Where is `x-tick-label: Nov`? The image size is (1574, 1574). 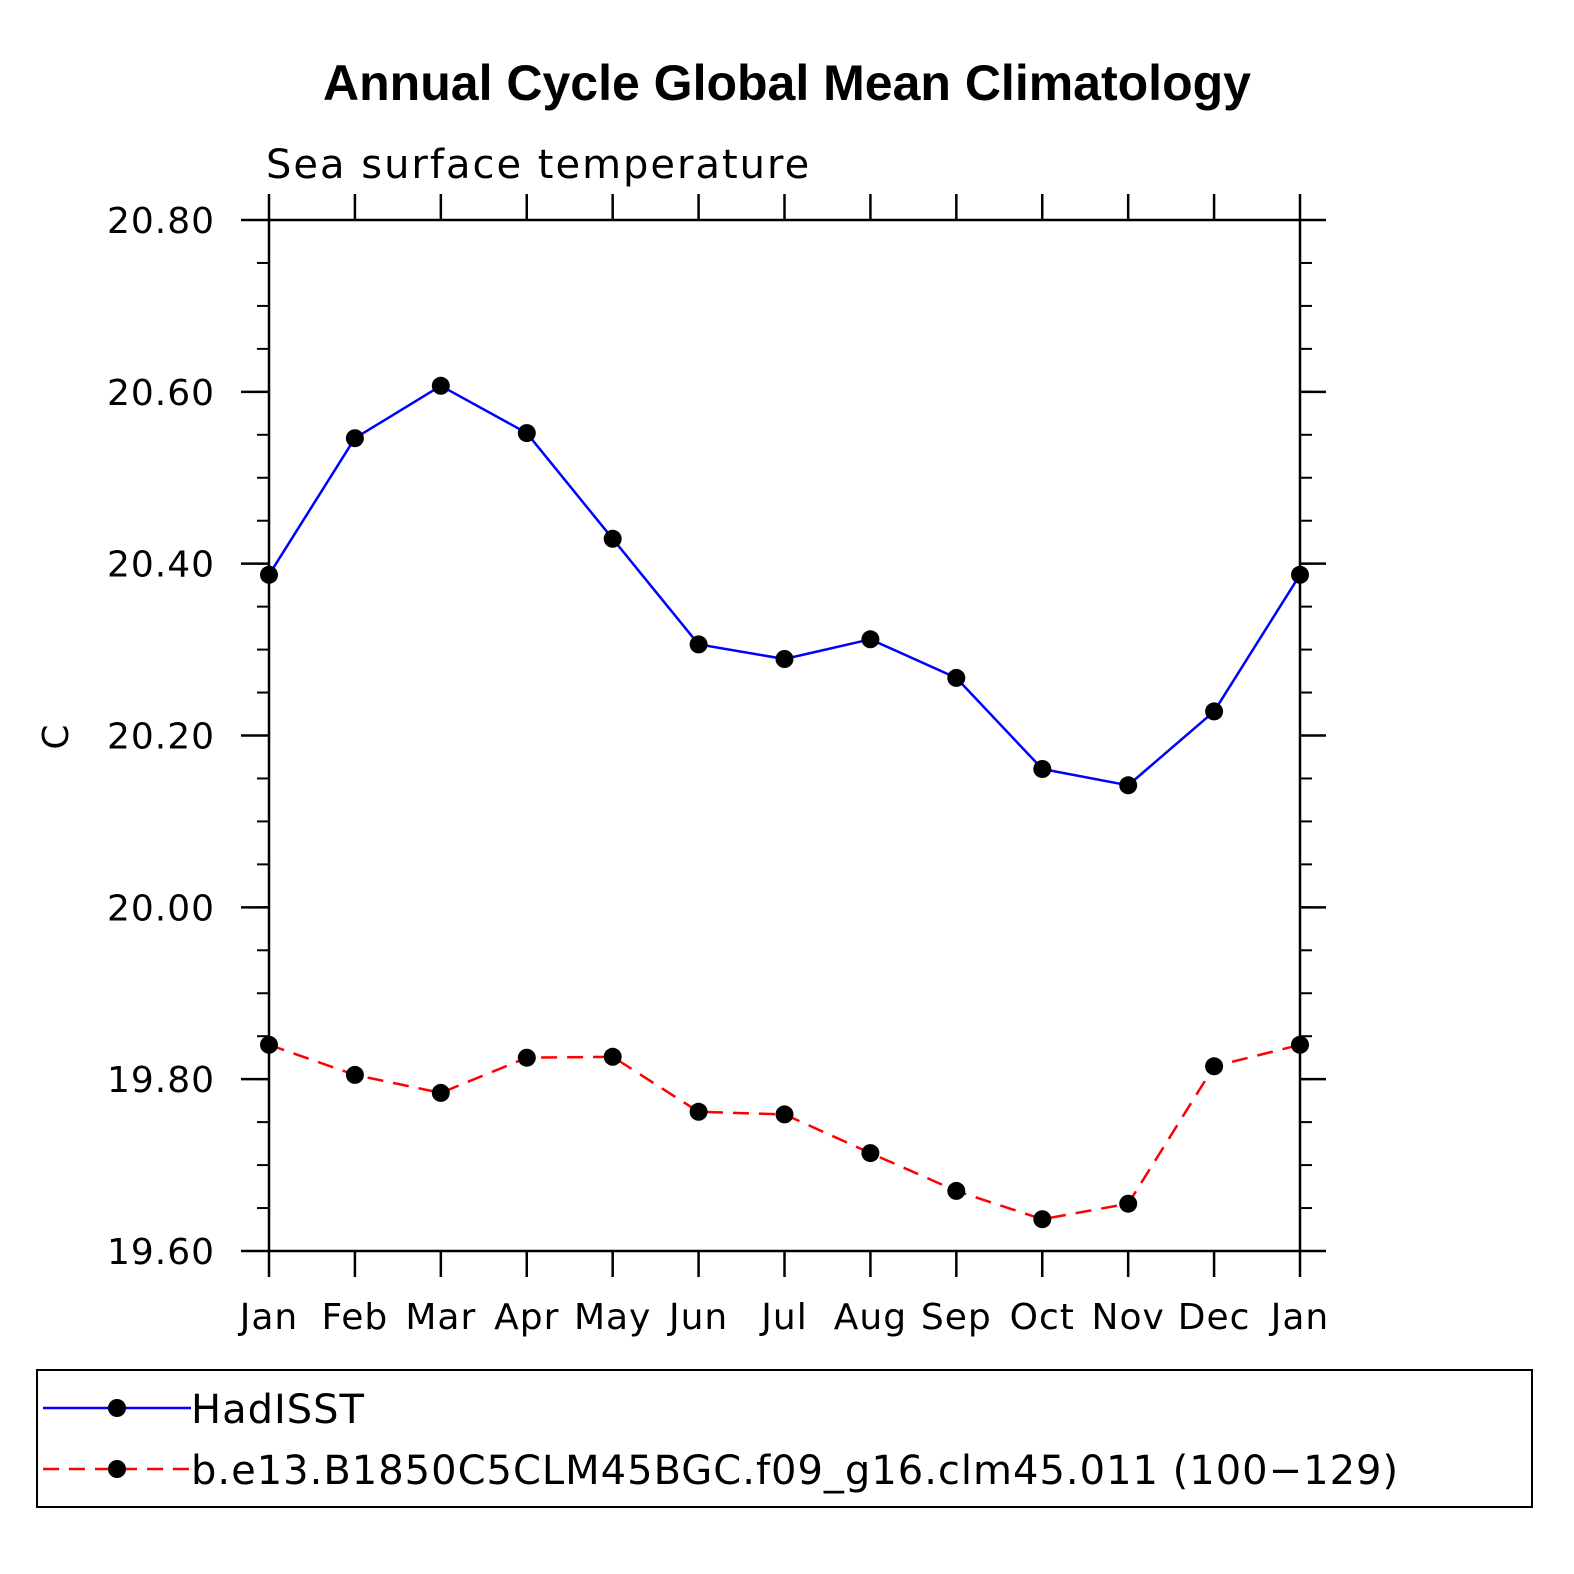
x-tick-label: Nov is located at coordinates (1128, 1317).